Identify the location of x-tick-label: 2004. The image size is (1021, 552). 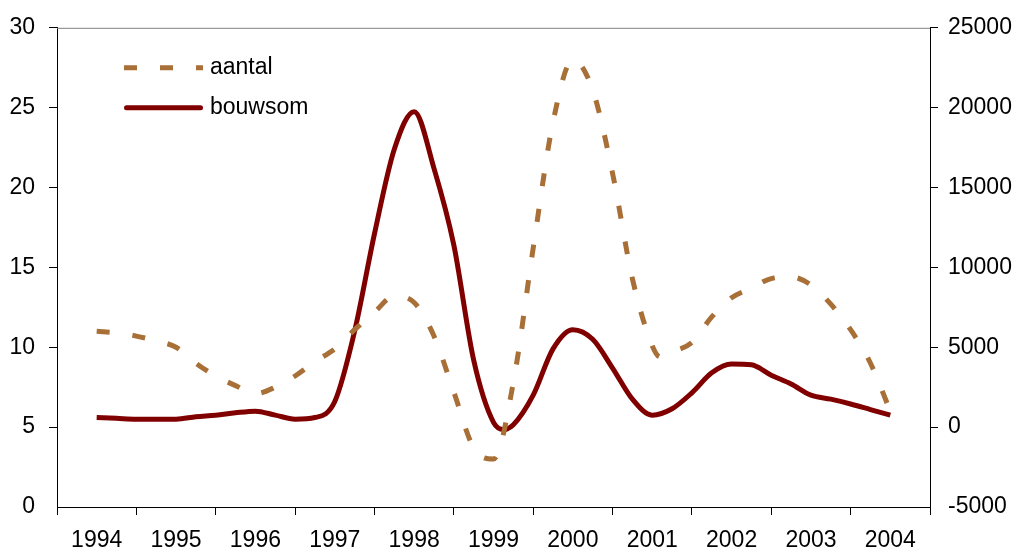
(890, 539).